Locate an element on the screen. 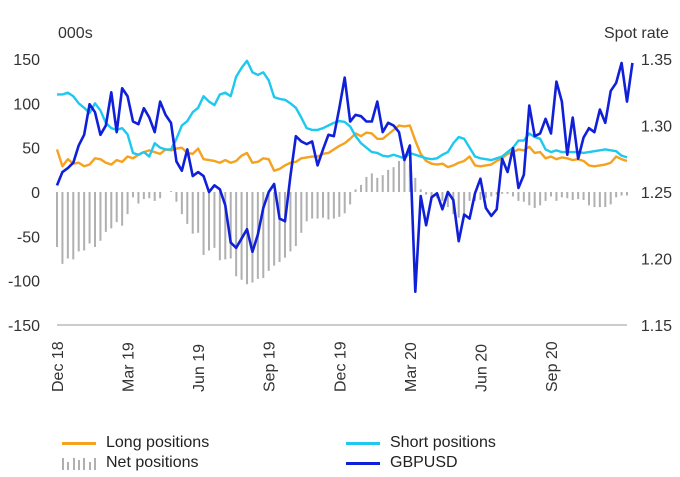 The width and height of the screenshot is (680, 477). left-tick-label: 150 is located at coordinates (26, 60).